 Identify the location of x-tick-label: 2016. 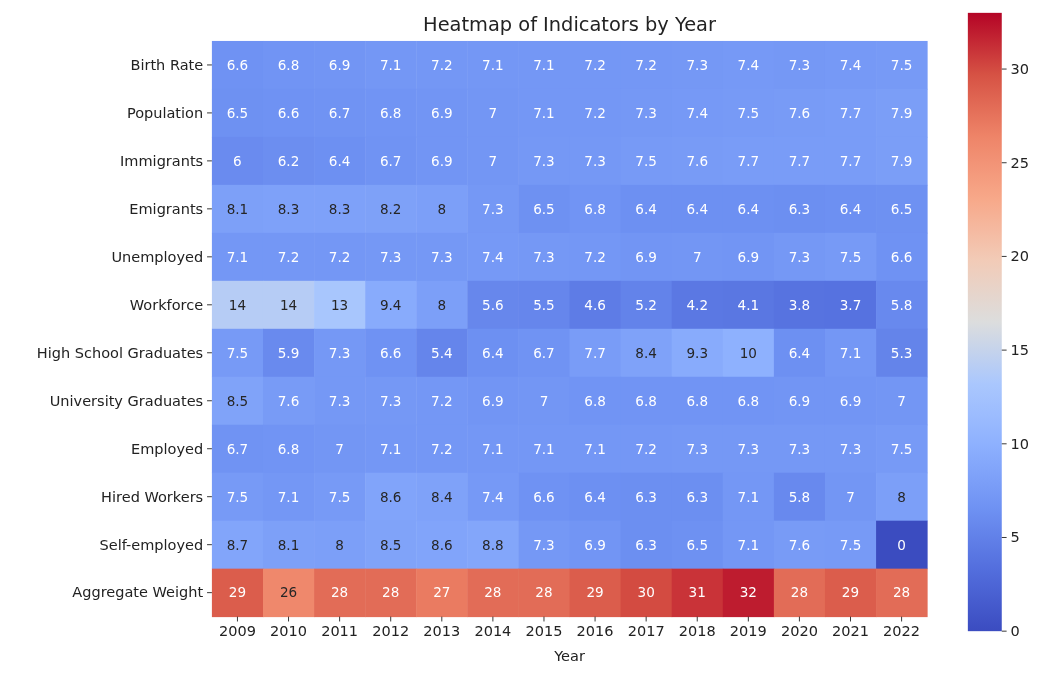
(595, 631).